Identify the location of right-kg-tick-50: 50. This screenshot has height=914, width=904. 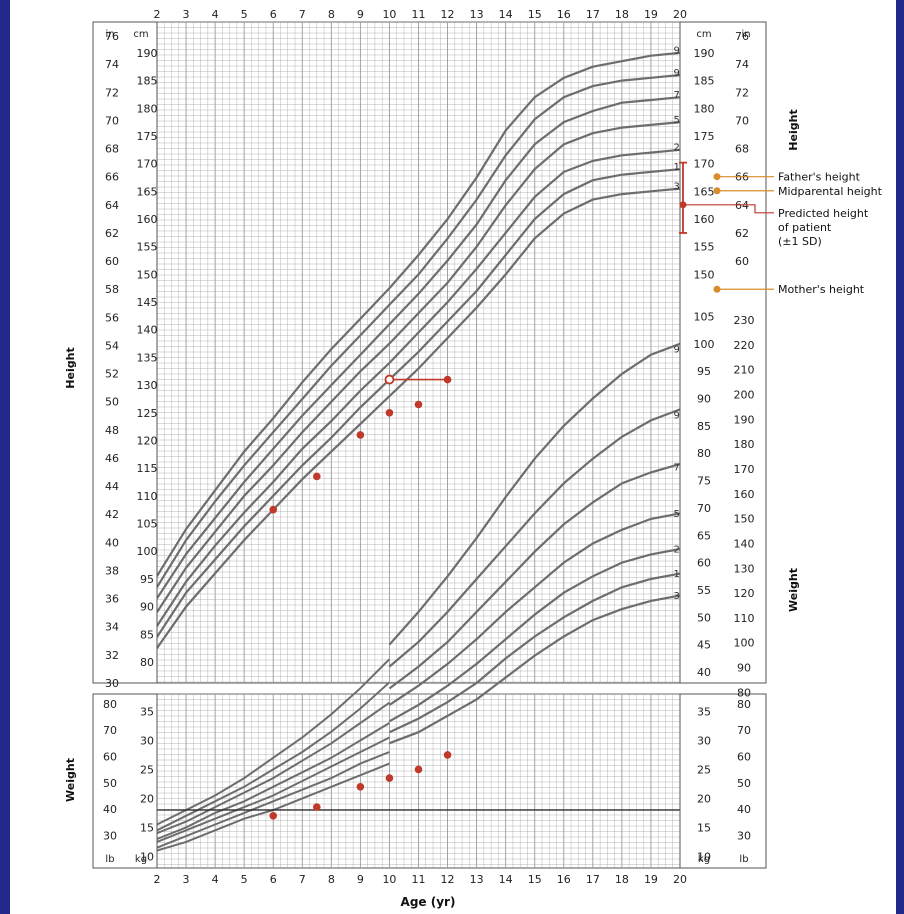
(704, 617).